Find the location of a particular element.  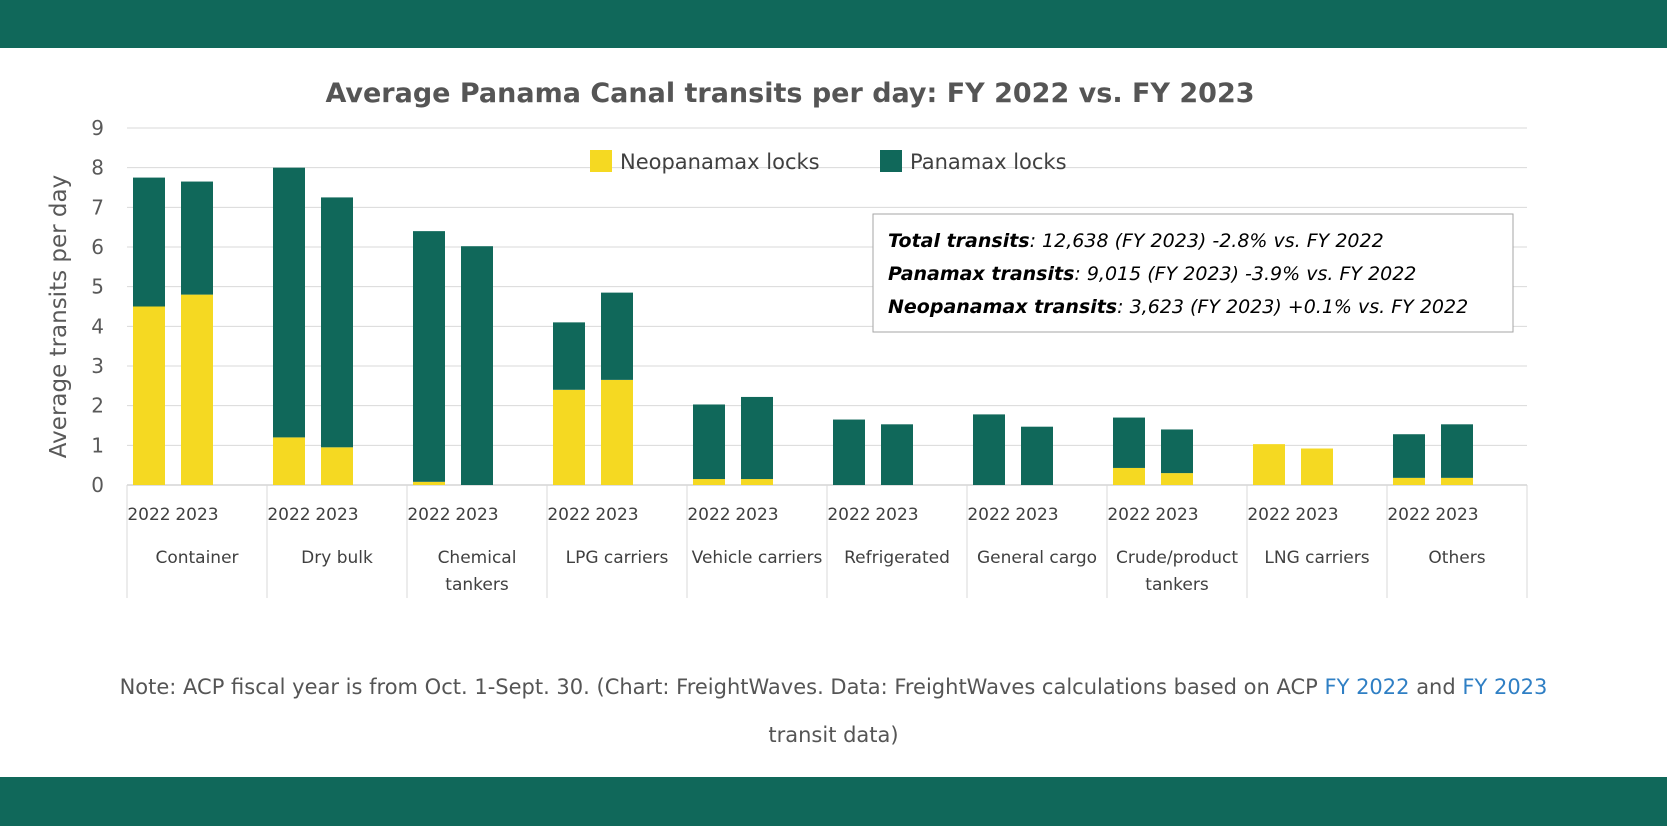

annotation-value: : 9,015 (FY 2023) -3.9% vs. FY 2022 is located at coordinates (1245, 274).